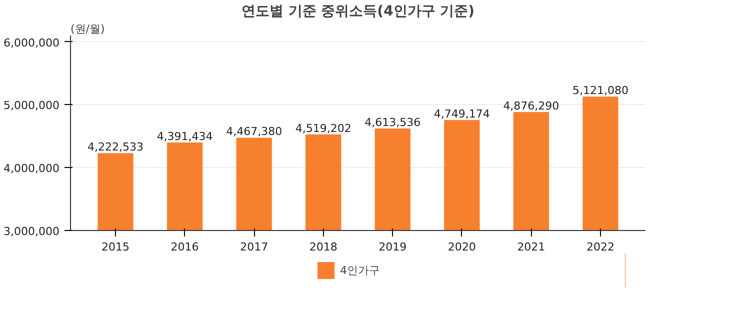  Describe the element at coordinates (462, 247) in the screenshot. I see `x-tick-label: 2020` at that location.